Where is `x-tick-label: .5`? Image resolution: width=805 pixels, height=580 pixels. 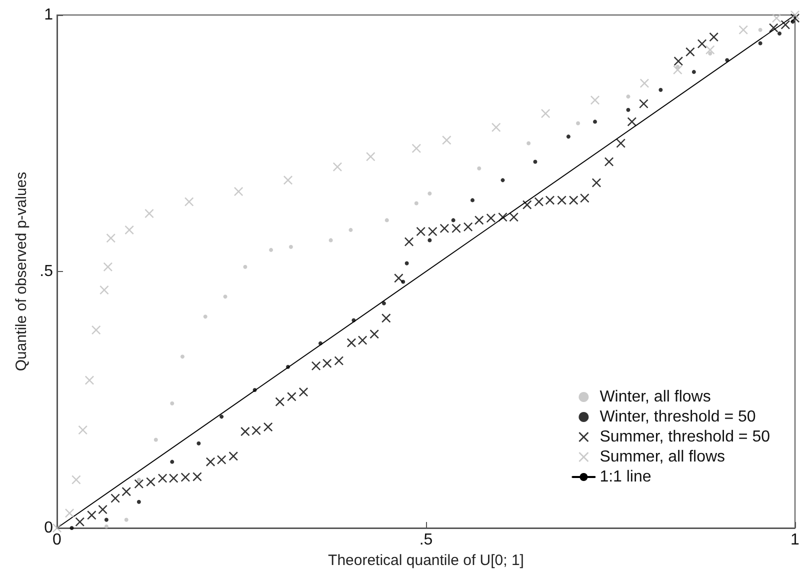
x-tick-label: .5 is located at coordinates (426, 540).